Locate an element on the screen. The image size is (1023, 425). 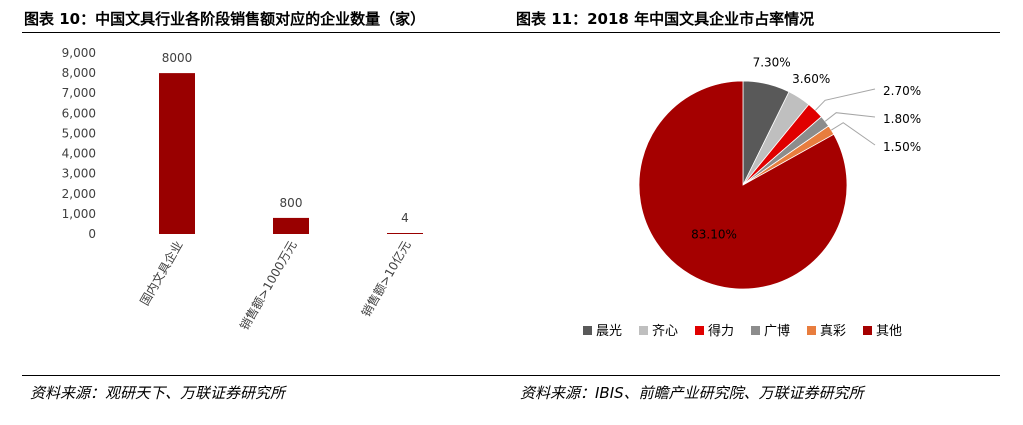
left-source-note: 资料来源：观研天下、万联证券研究所 is located at coordinates (158, 393).